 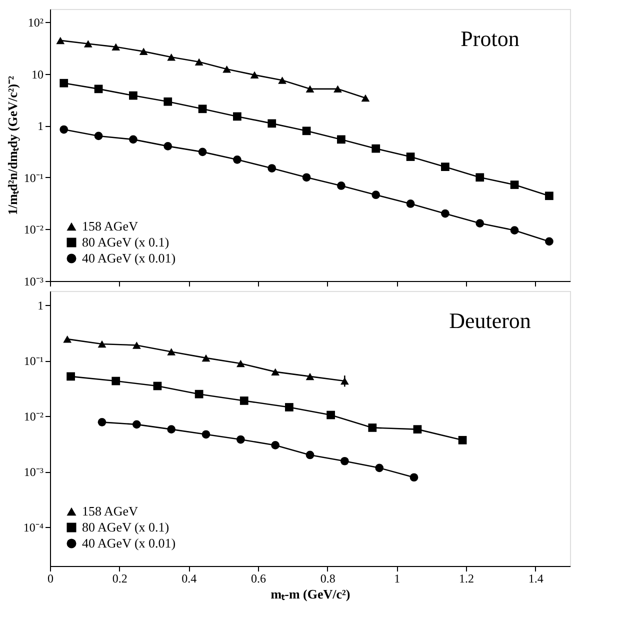 What do you see at coordinates (490, 320) in the screenshot?
I see `text: Deuteron` at bounding box center [490, 320].